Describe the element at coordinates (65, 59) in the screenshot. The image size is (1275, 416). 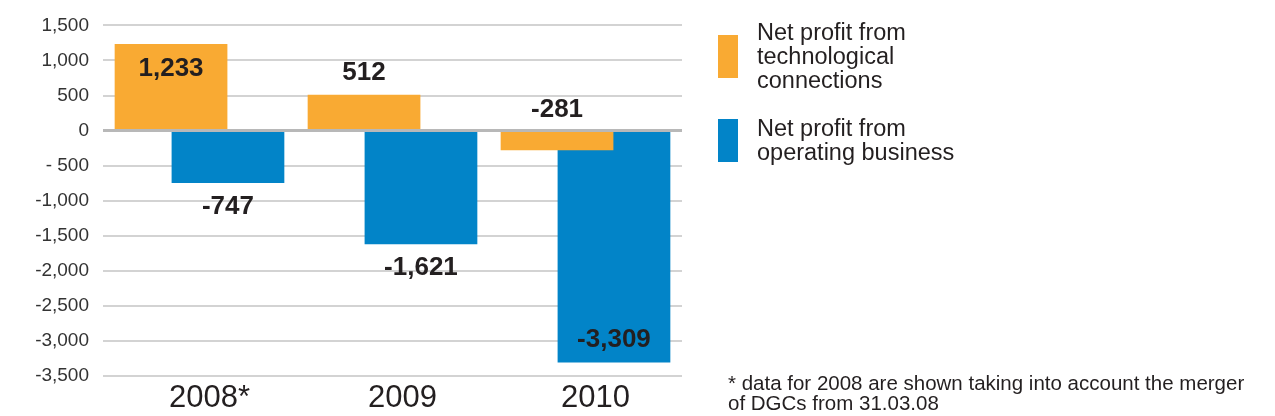
I see `y-tick-label: 1,000` at that location.